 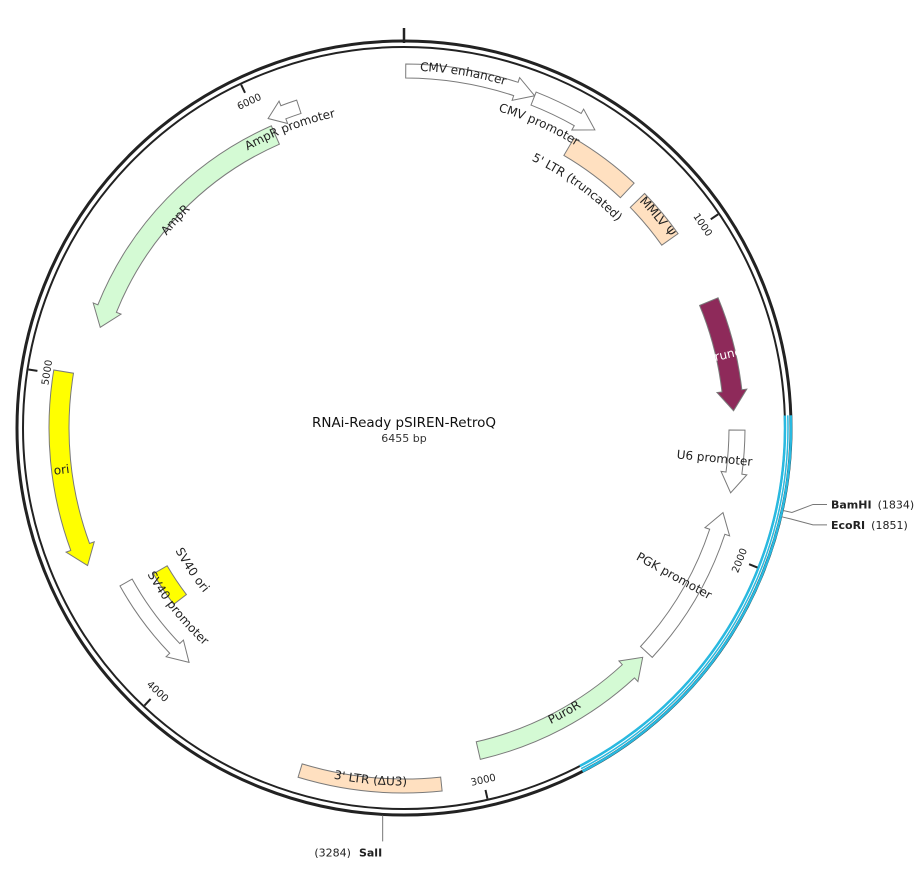 I want to click on feature-pgk-promoter, so click(x=685, y=585).